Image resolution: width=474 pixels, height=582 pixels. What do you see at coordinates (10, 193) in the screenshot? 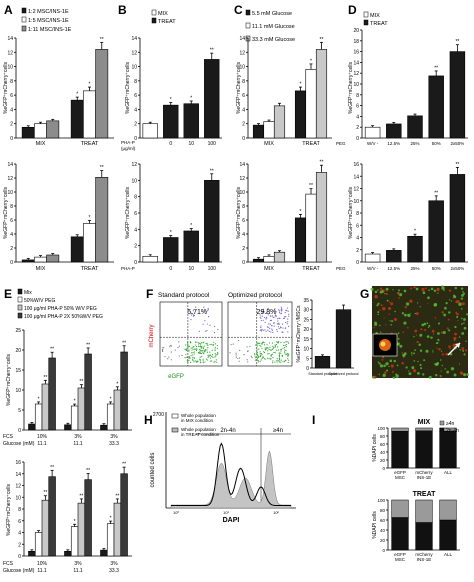
I see `y-tick-label: 10` at bounding box center [10, 193].